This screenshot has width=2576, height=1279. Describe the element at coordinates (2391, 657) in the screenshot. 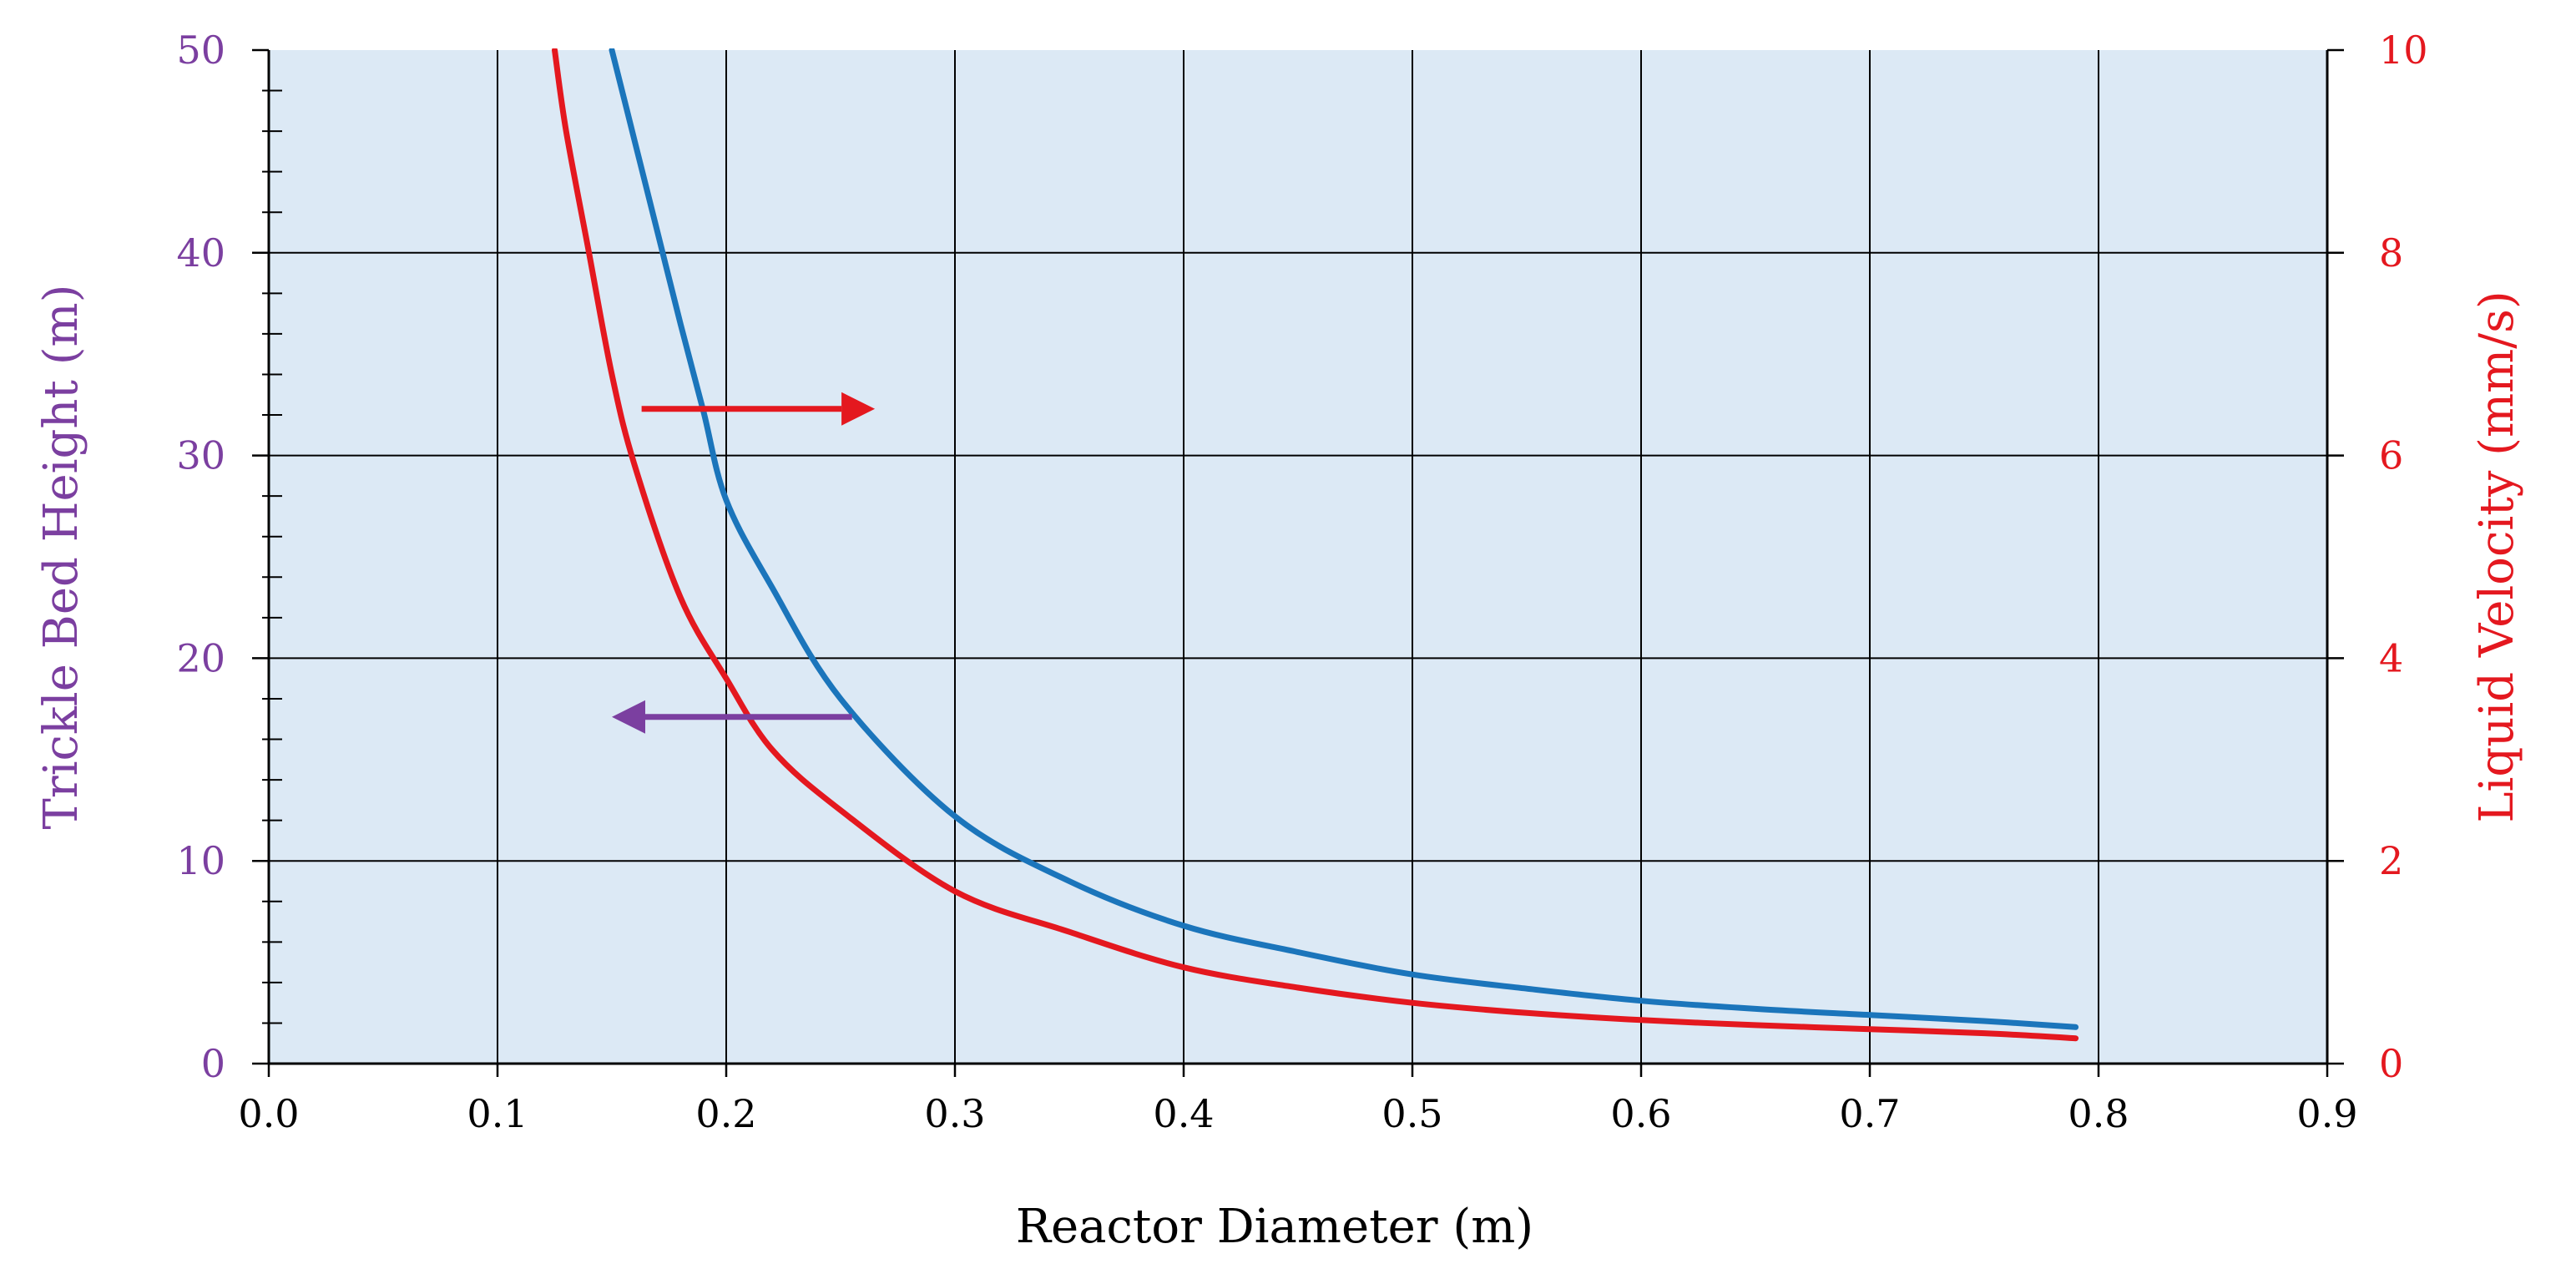

I see `y-right-tick-label: 4` at that location.